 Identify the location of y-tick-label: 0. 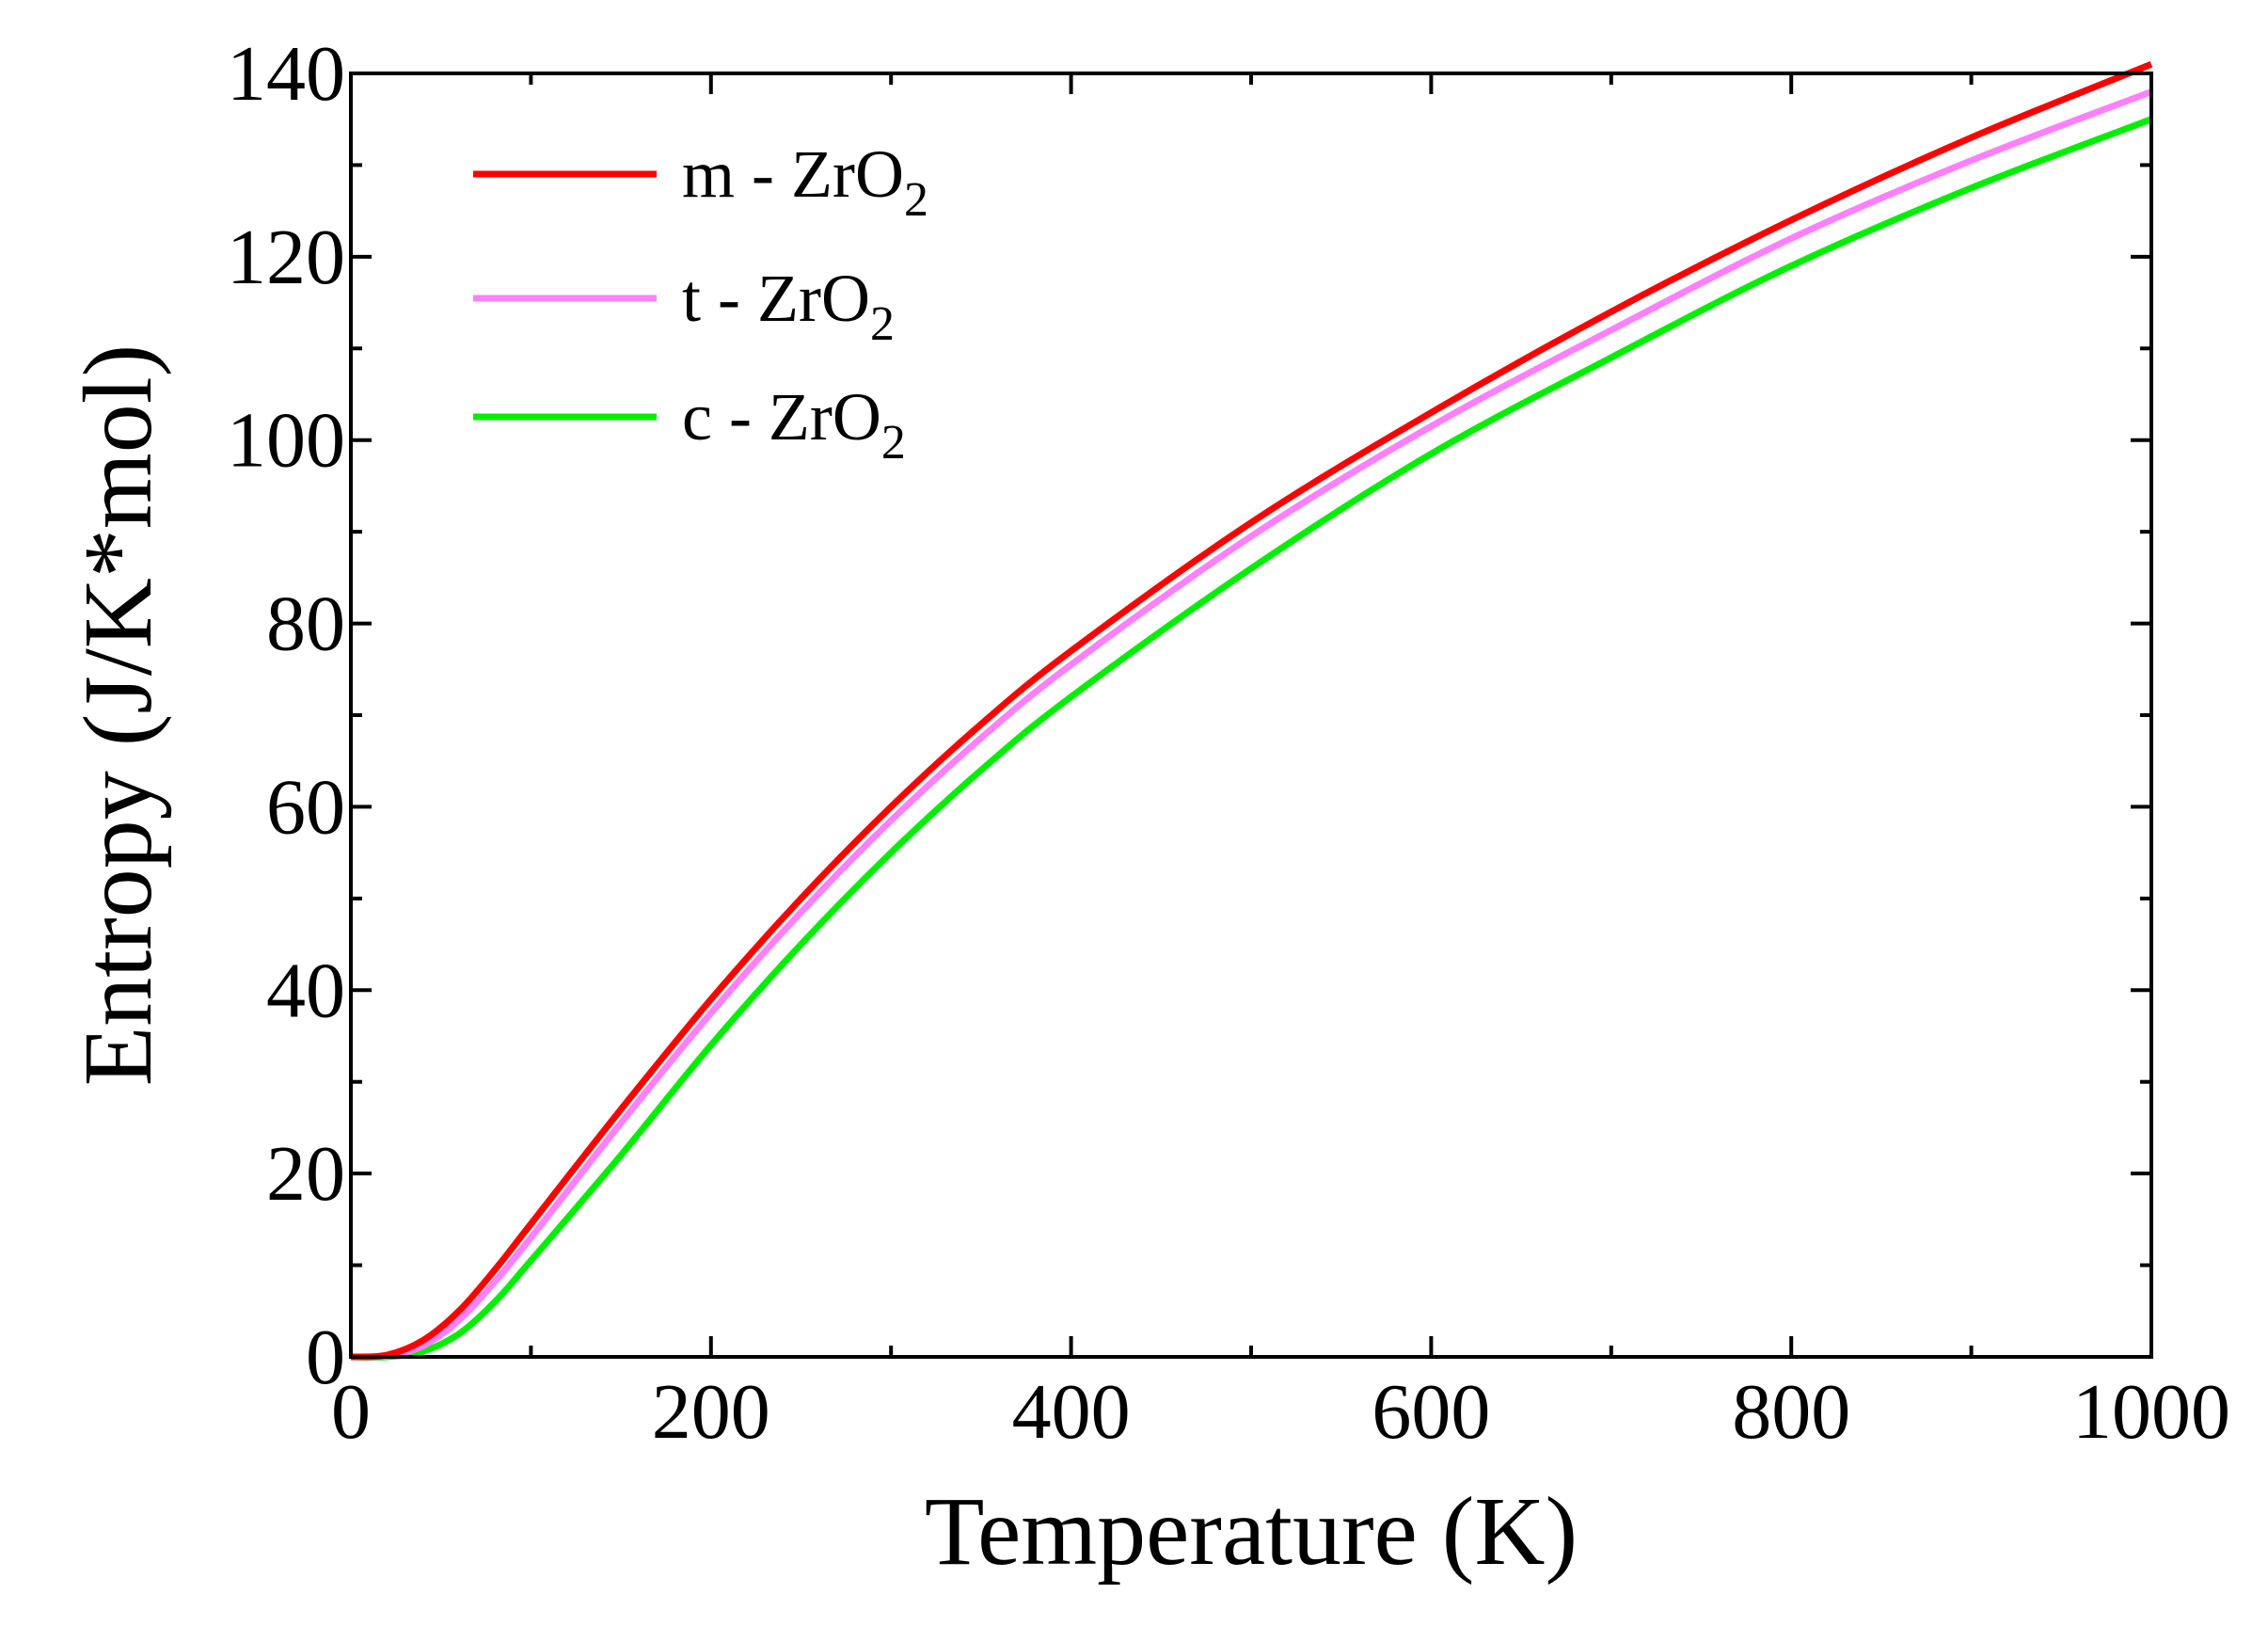
(325, 1358).